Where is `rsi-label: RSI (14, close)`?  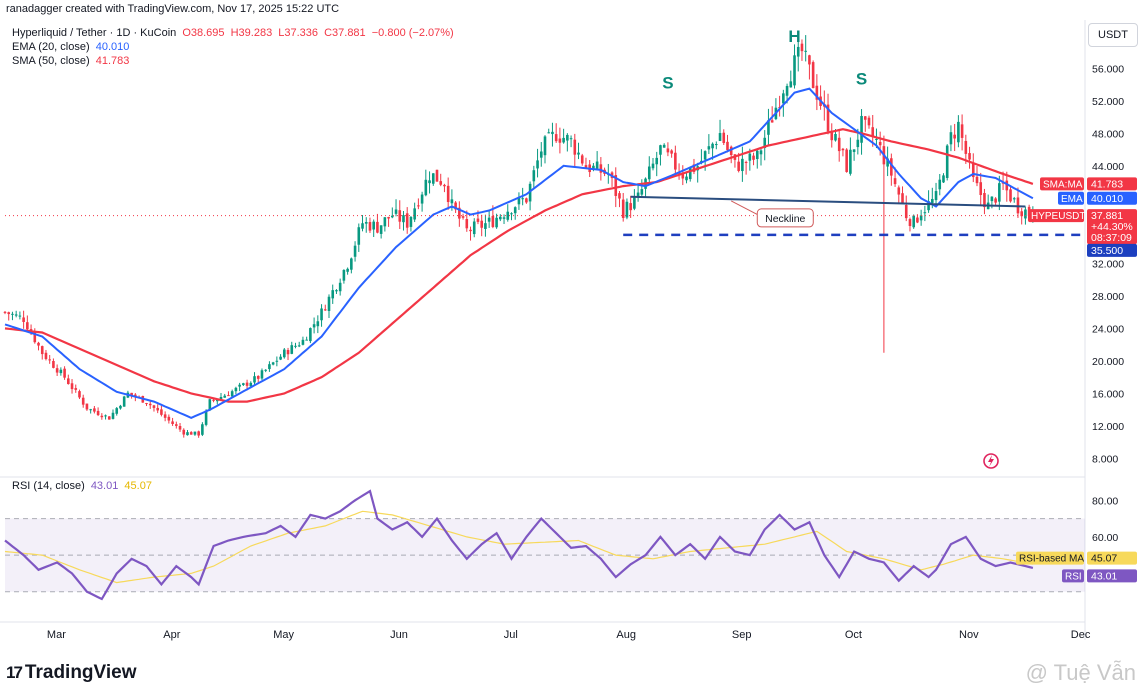
rsi-label: RSI (14, close) is located at coordinates (48, 486).